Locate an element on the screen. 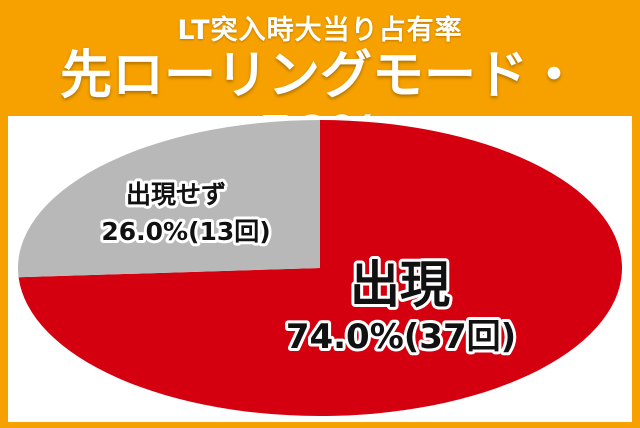  slice-value-appear: 74.0%(37回) is located at coordinates (401, 337).